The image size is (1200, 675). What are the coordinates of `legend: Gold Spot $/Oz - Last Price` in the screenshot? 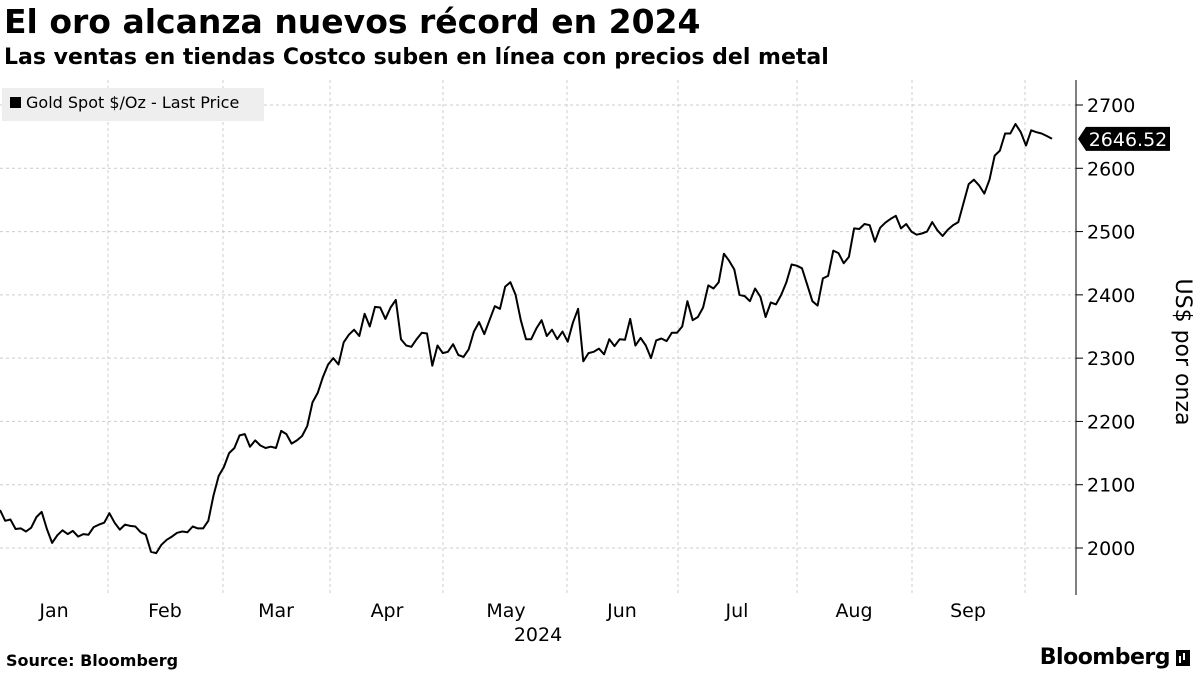 It's located at (133, 104).